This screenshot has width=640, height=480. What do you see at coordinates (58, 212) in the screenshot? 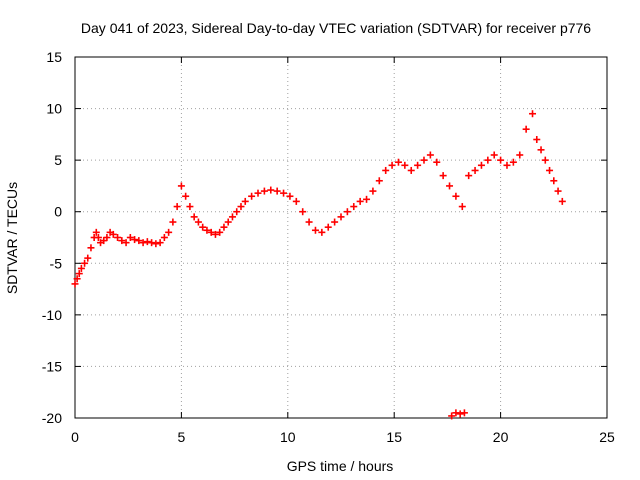
I see `y-tick-label: 0` at bounding box center [58, 212].